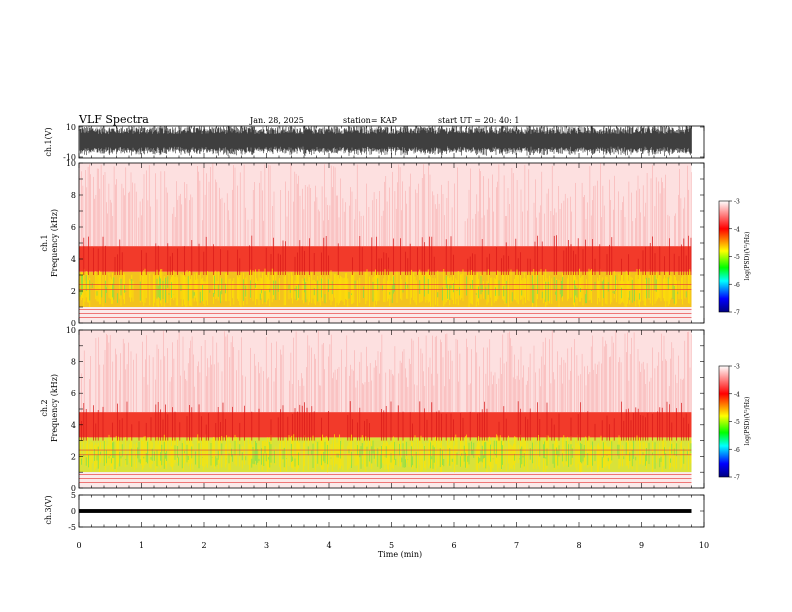 The width and height of the screenshot is (792, 612). Describe the element at coordinates (453, 545) in the screenshot. I see `x-tick-label: 6` at that location.